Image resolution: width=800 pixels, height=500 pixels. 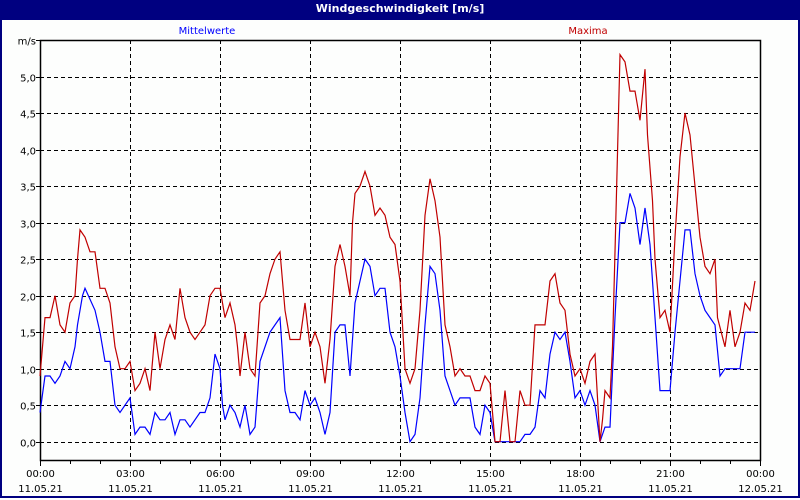 I want to click on y-tick-label: 4,0, so click(x=28, y=152).